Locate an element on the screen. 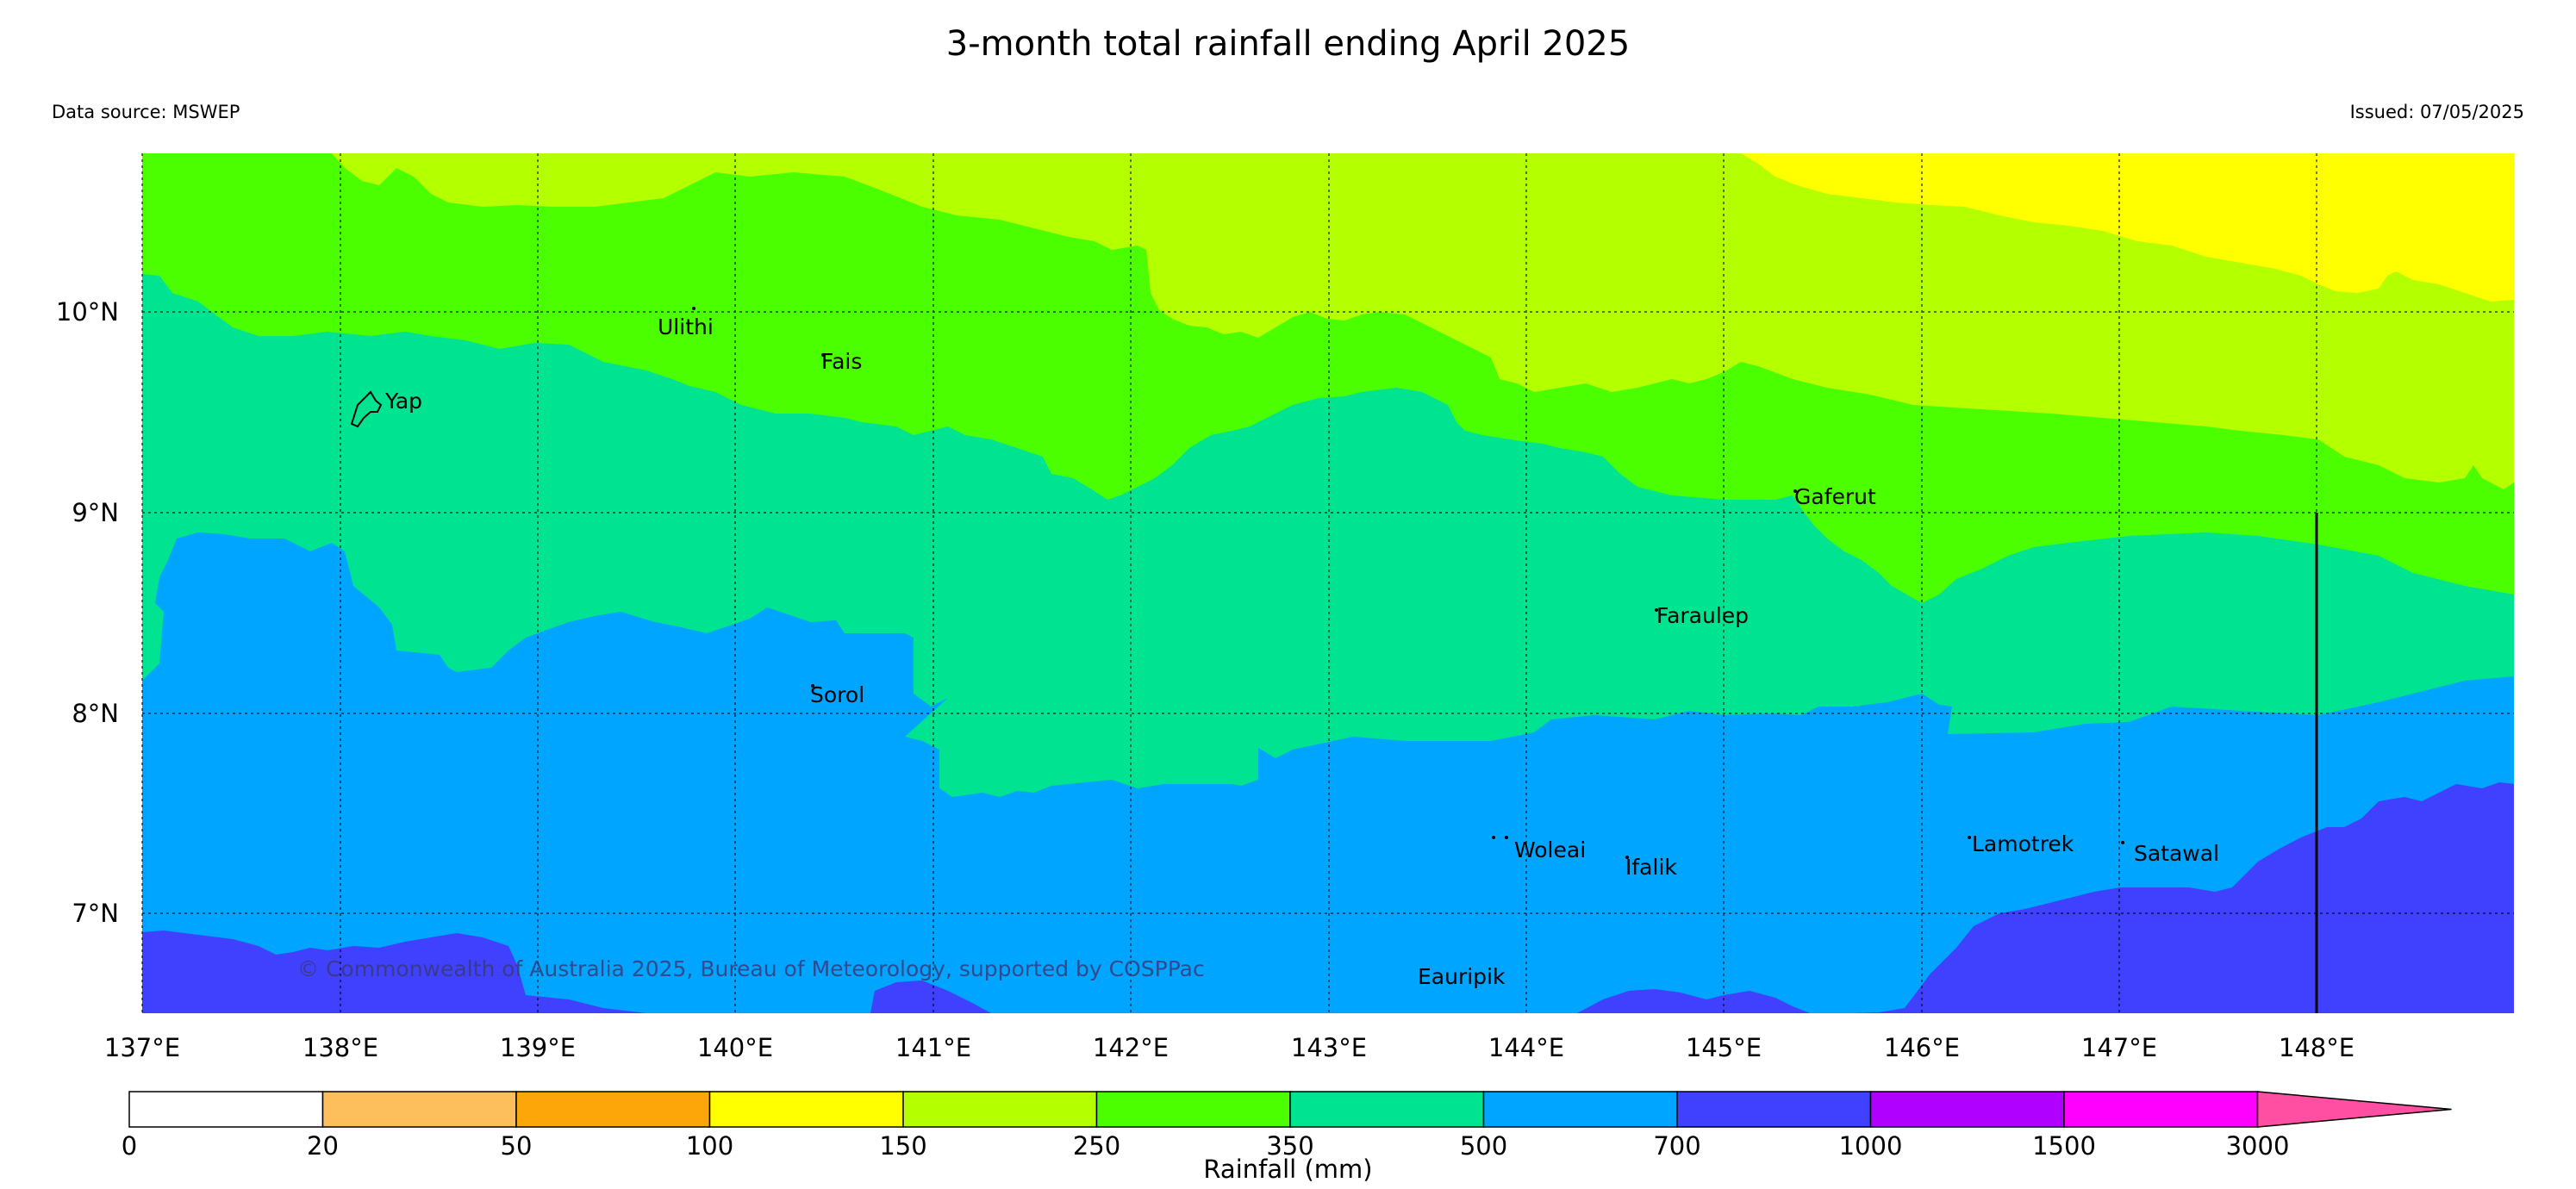 The image size is (2576, 1189). place-label-eauripik: Eauripik is located at coordinates (1462, 977).